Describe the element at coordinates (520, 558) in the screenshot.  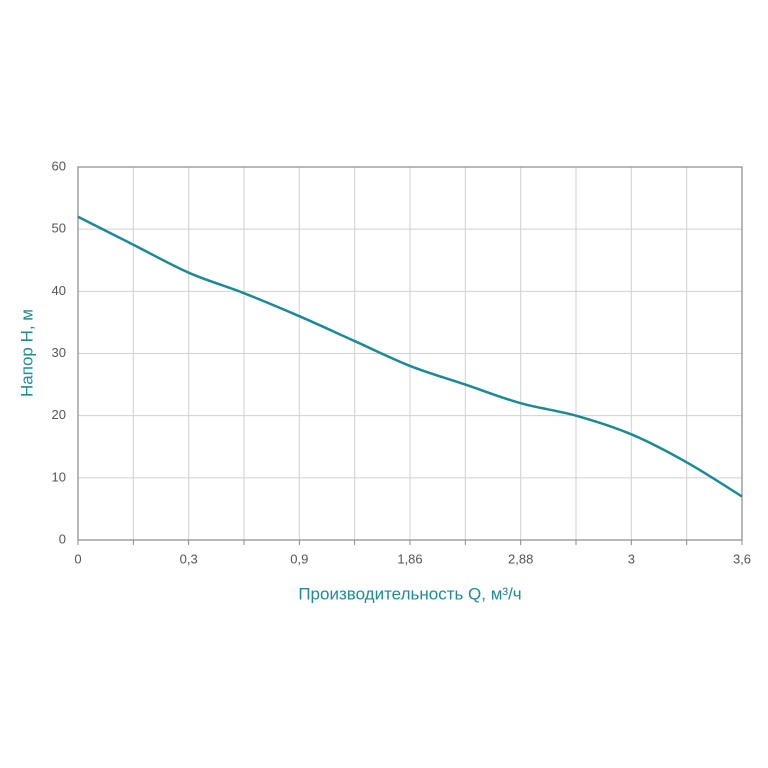
I see `x-tick-label: 2,88` at that location.